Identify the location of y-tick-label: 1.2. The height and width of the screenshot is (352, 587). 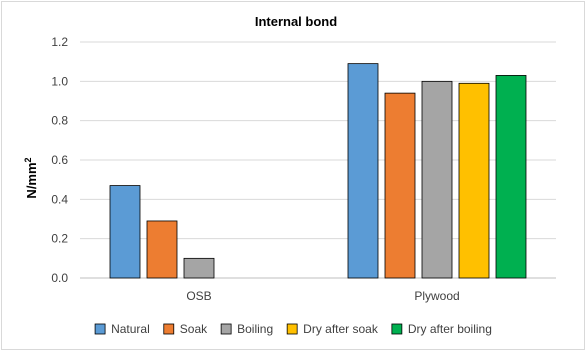
(59, 42).